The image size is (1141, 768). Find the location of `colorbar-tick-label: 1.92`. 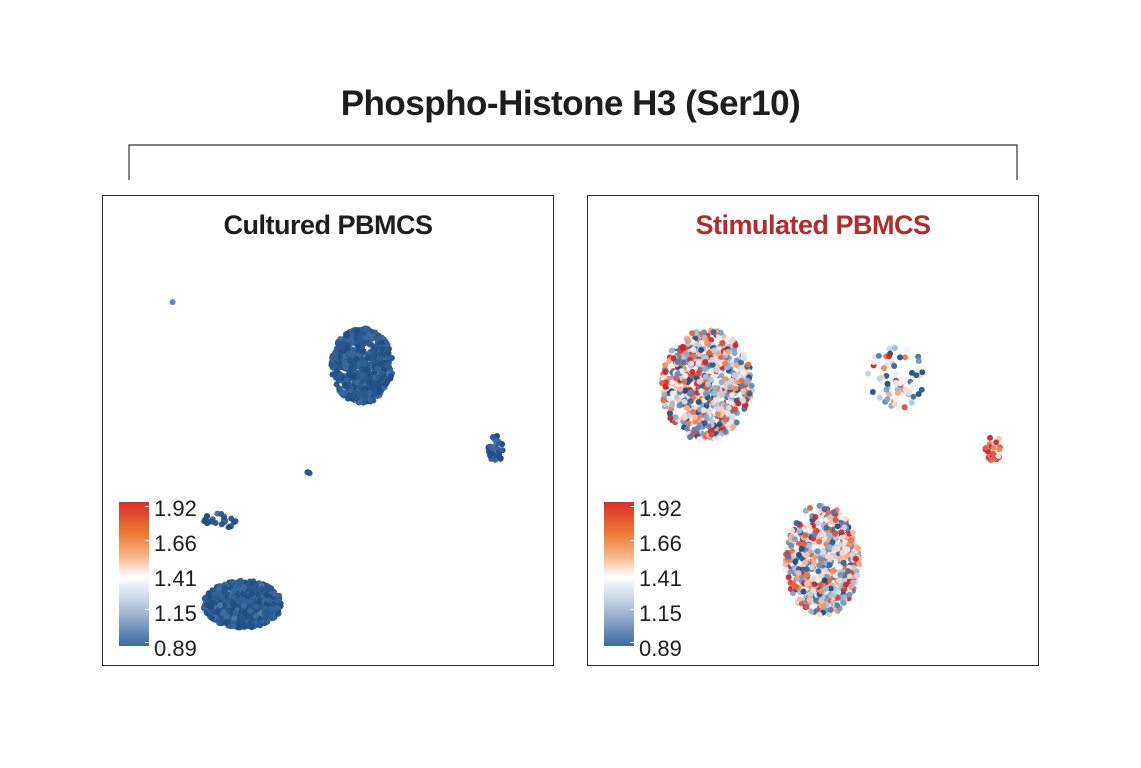

colorbar-tick-label: 1.92 is located at coordinates (175, 508).